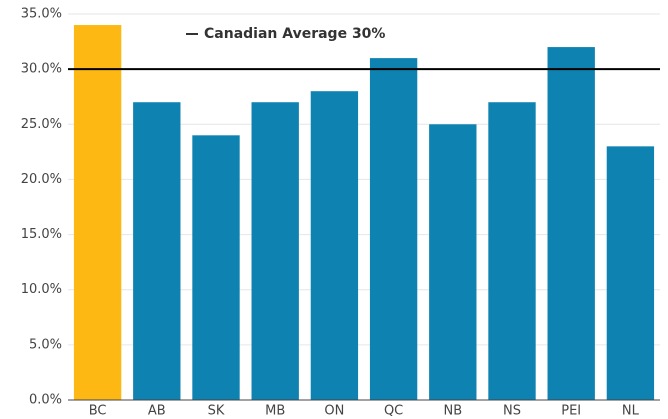 This screenshot has height=419, width=668. What do you see at coordinates (41, 234) in the screenshot?
I see `y-tick-label: 15.0%` at bounding box center [41, 234].